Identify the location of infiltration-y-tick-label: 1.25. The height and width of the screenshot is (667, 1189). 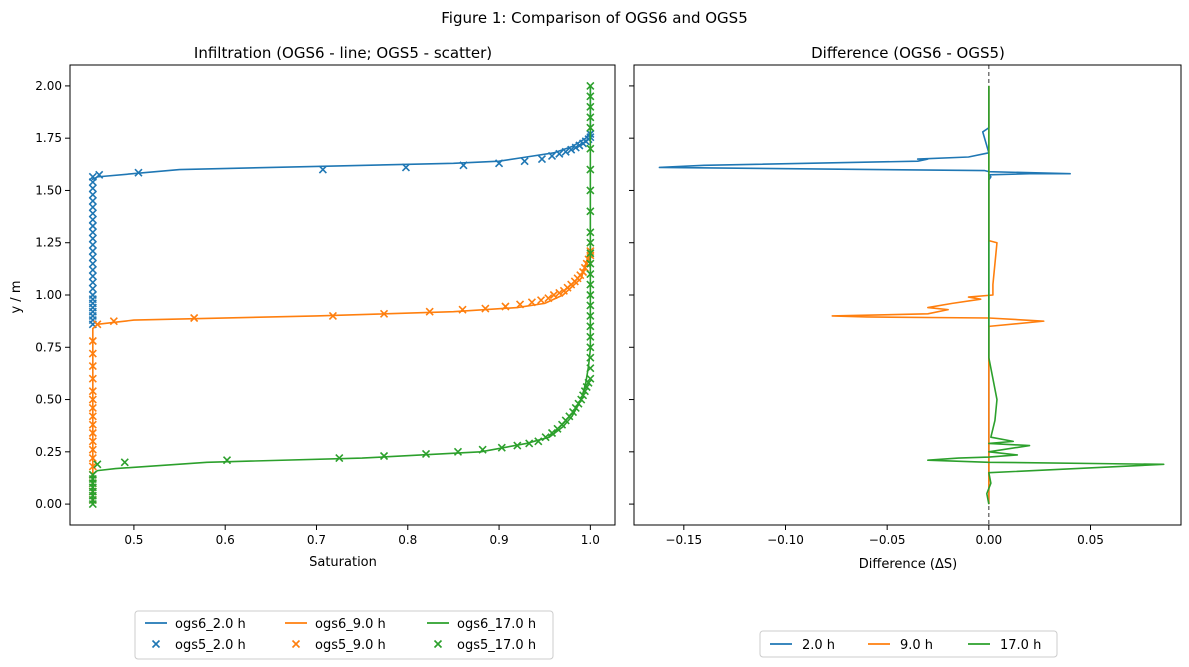
(48, 243).